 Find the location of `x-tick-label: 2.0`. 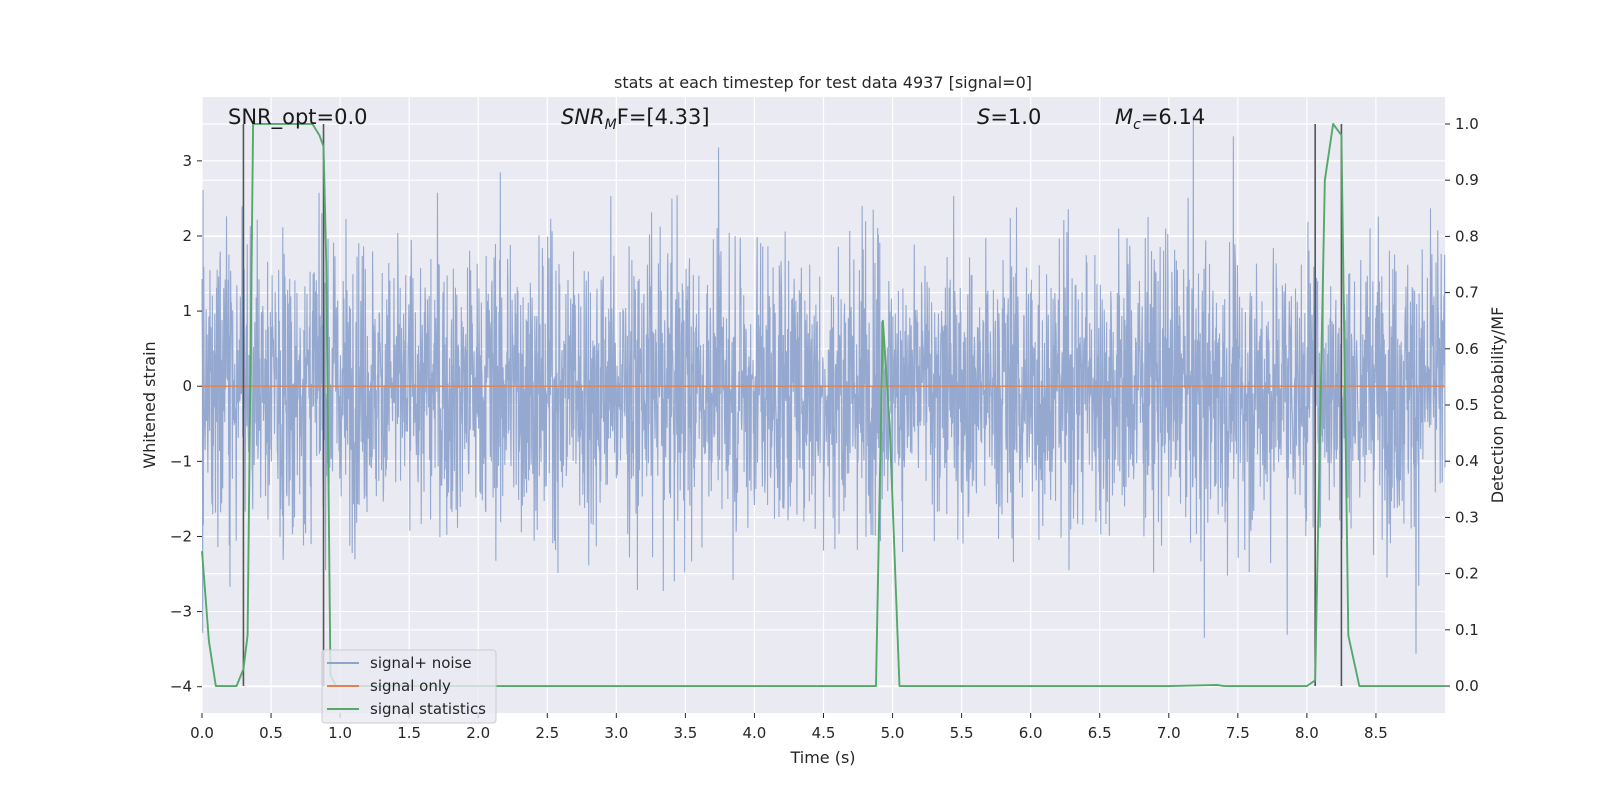

x-tick-label: 2.0 is located at coordinates (478, 733).